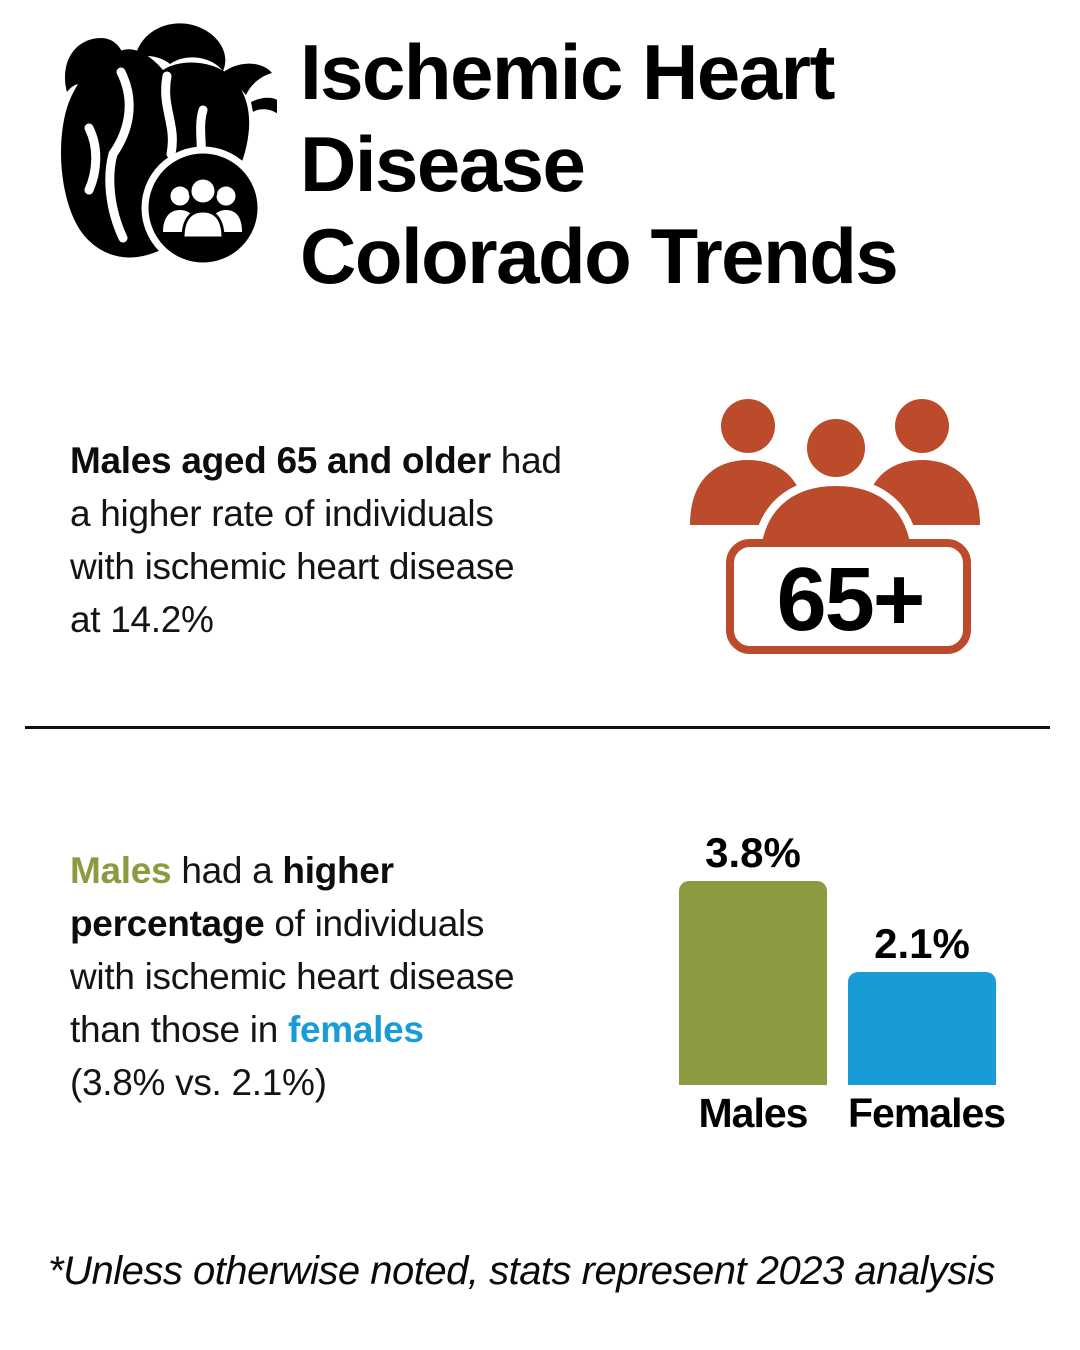 The image size is (1080, 1350). I want to click on text-segment: a higher rate of individuals, so click(282, 513).